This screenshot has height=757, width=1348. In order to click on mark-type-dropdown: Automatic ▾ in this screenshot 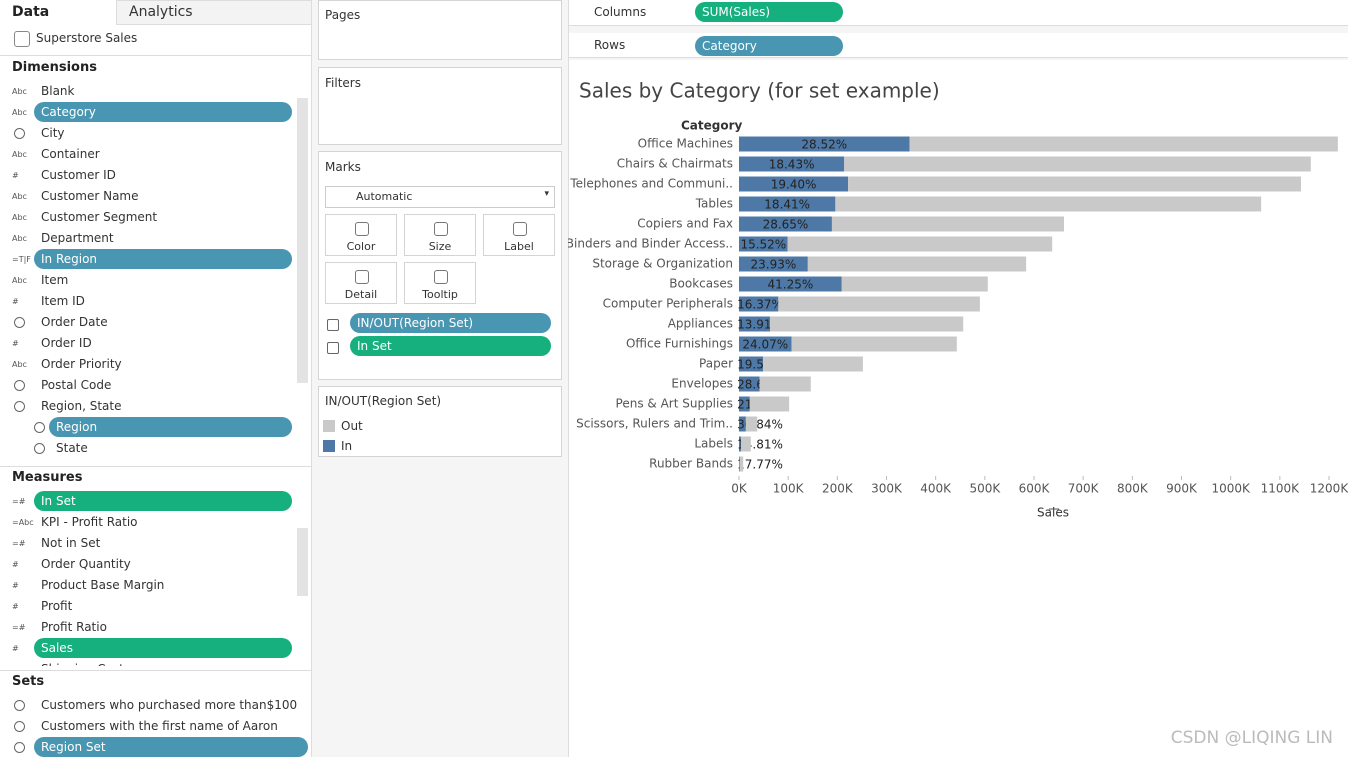, I will do `click(440, 197)`.